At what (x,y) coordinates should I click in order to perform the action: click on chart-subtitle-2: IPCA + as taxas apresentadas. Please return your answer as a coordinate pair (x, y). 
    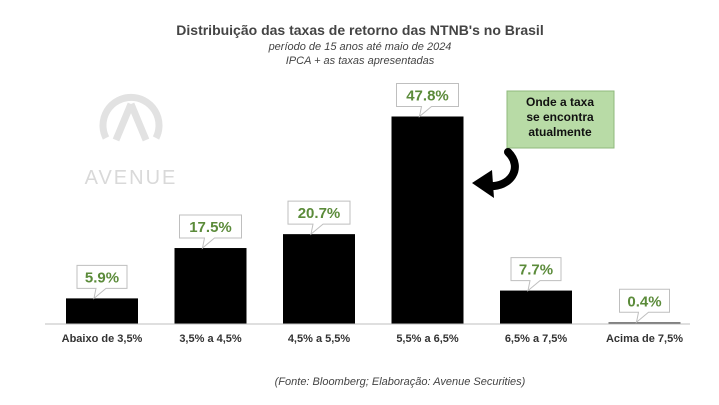
    Looking at the image, I should click on (360, 61).